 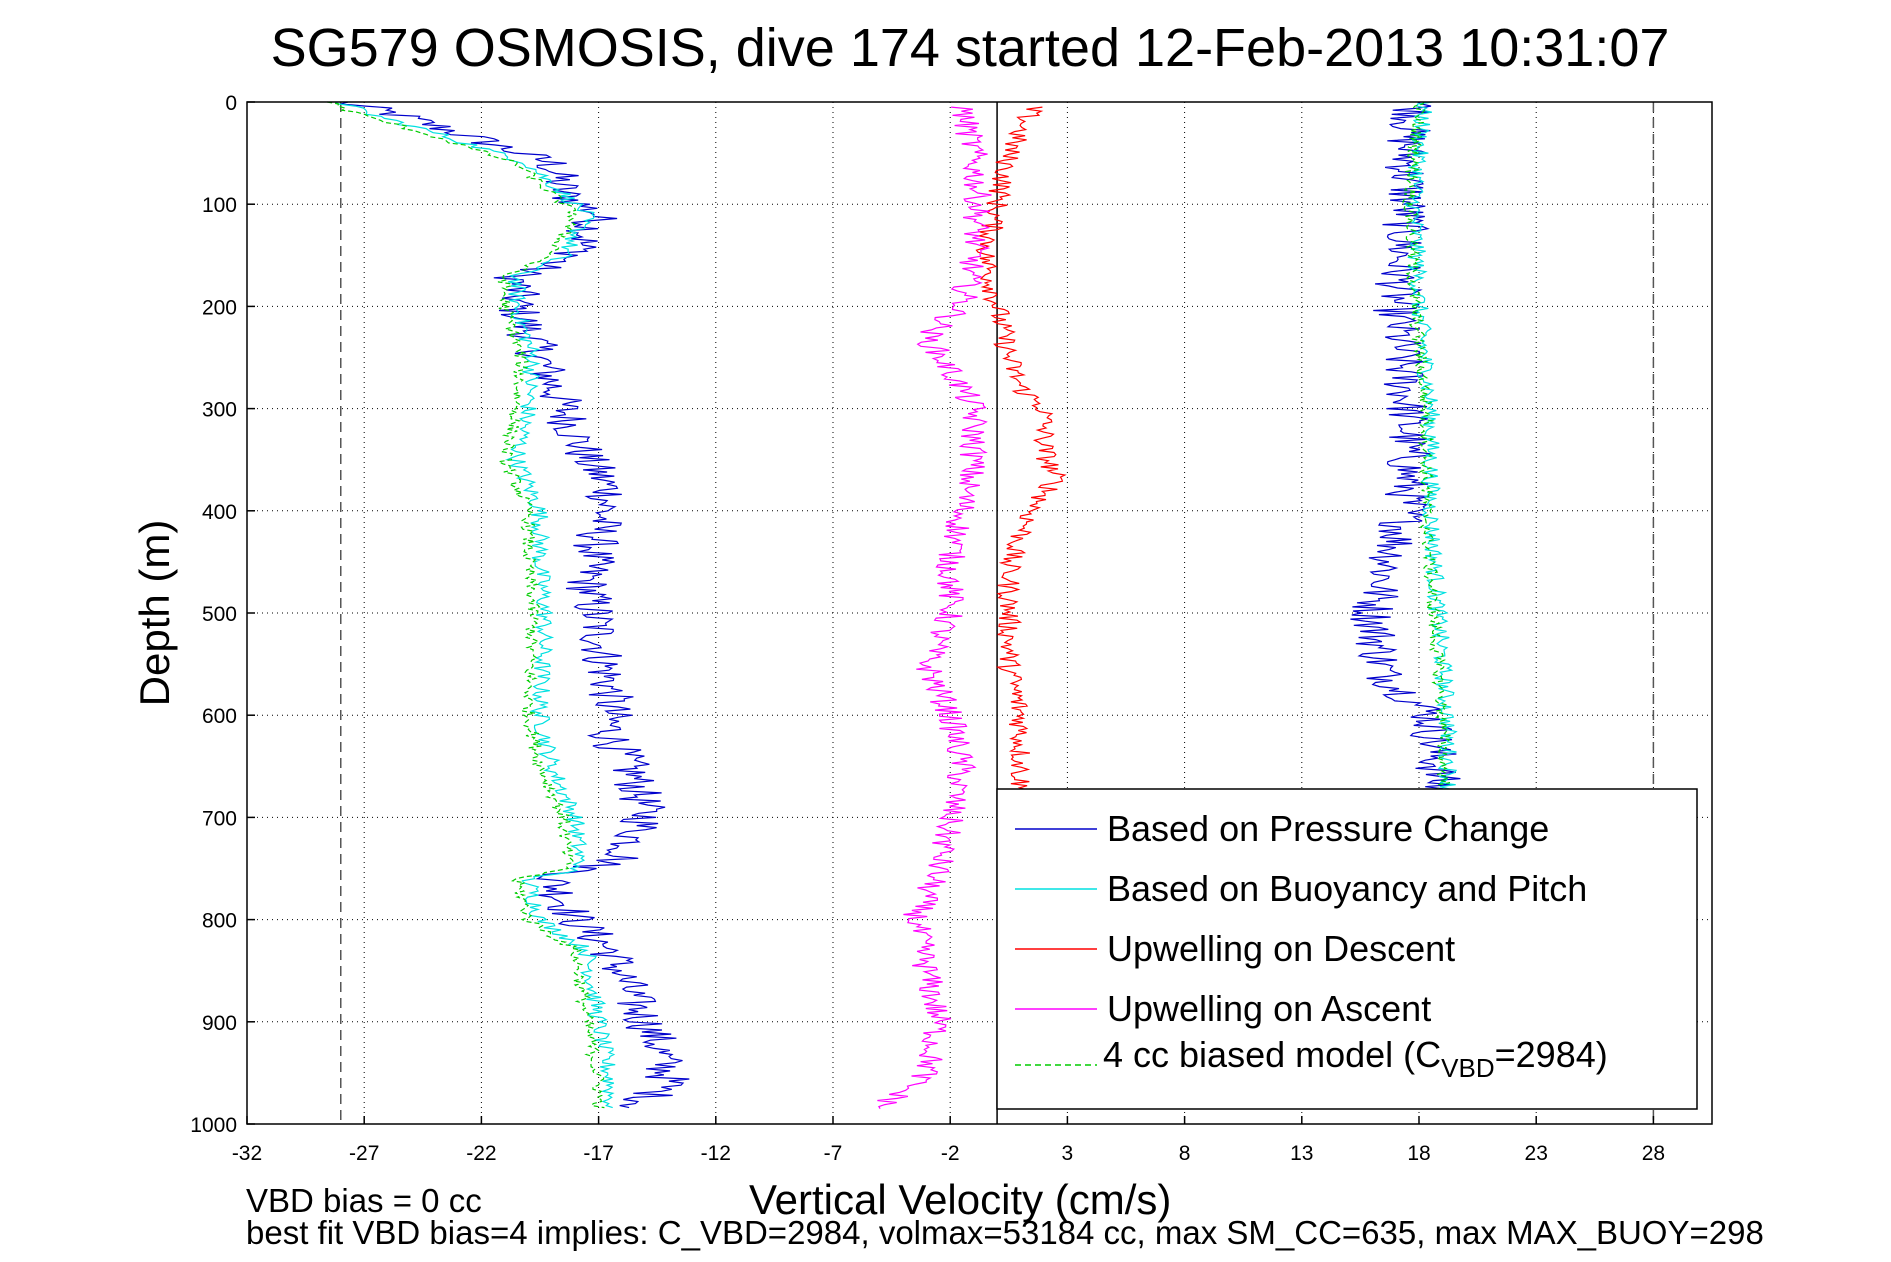 What do you see at coordinates (213, 1125) in the screenshot?
I see `y-tick-label: 1000` at bounding box center [213, 1125].